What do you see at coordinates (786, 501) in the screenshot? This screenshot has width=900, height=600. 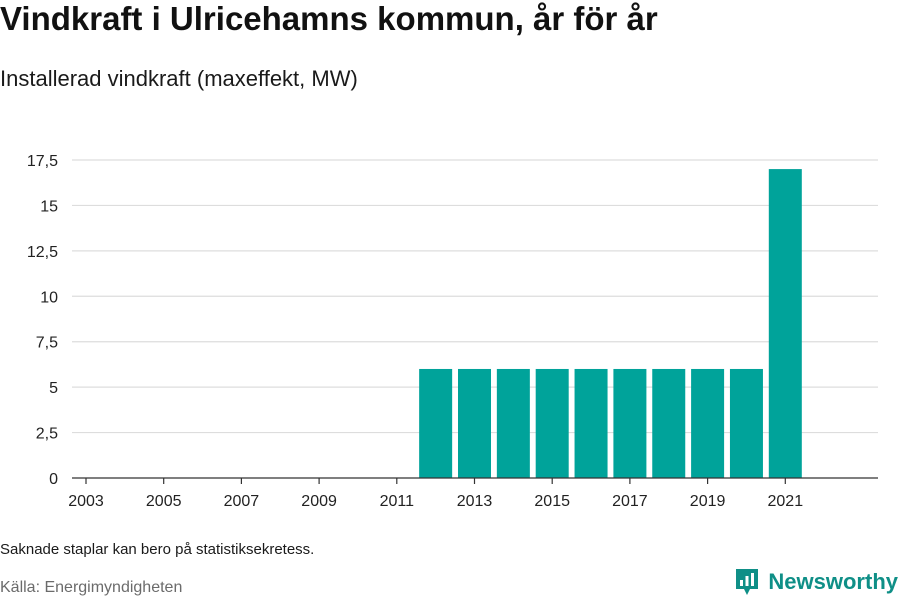 I see `x-tick-label: 2021` at bounding box center [786, 501].